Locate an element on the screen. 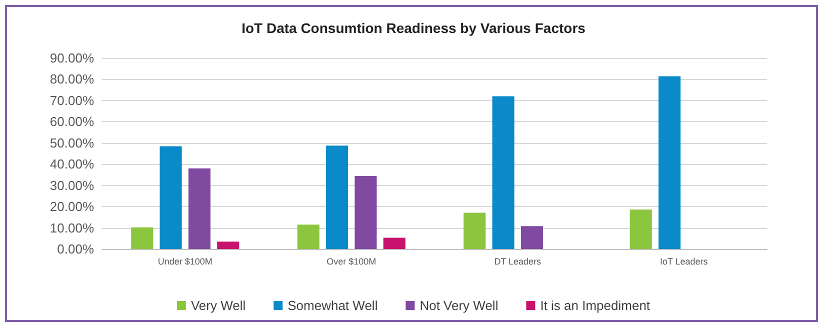 The width and height of the screenshot is (827, 331). y-tick-label: 40.00% is located at coordinates (72, 164).